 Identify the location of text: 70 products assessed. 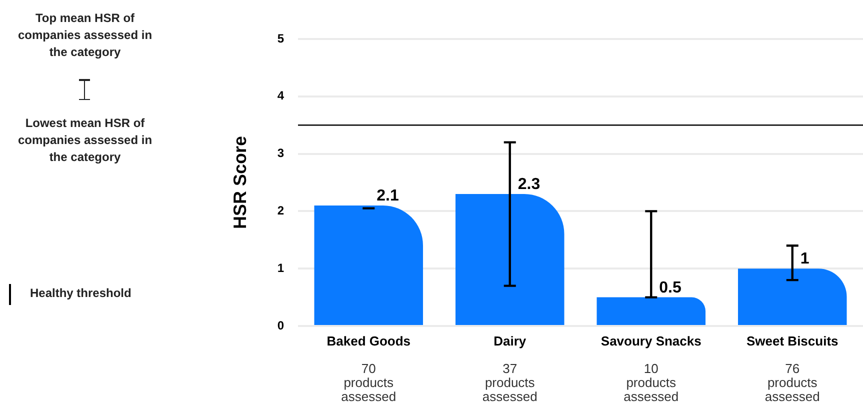
(368, 382).